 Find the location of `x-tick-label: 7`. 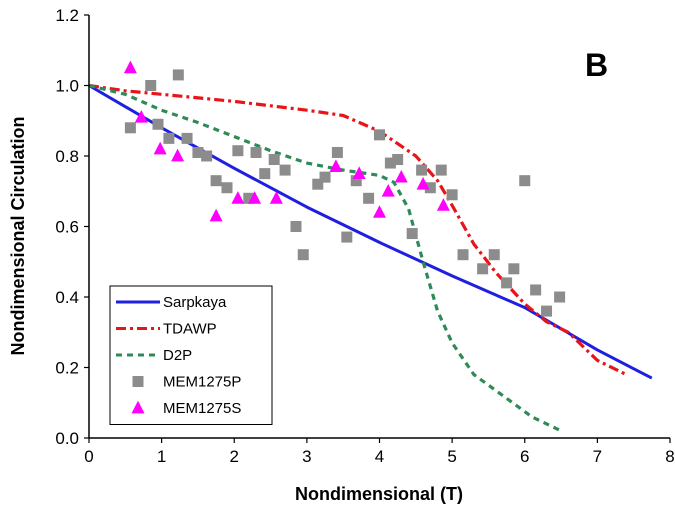

x-tick-label: 7 is located at coordinates (597, 456).